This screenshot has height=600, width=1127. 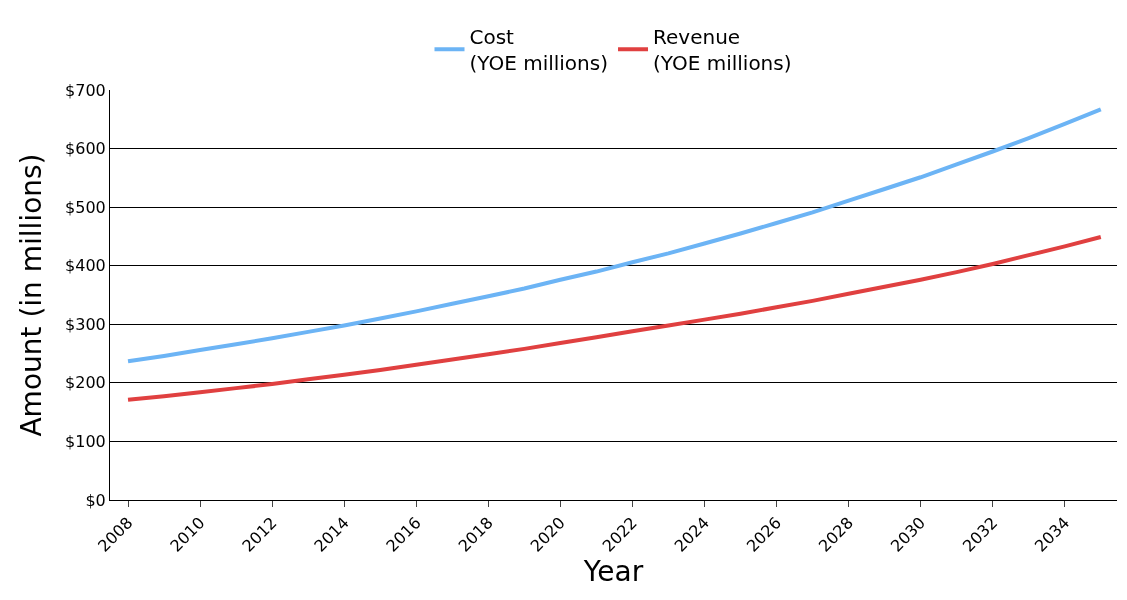 What do you see at coordinates (31, 295) in the screenshot?
I see `y-axis-title: Amount (in millions)` at bounding box center [31, 295].